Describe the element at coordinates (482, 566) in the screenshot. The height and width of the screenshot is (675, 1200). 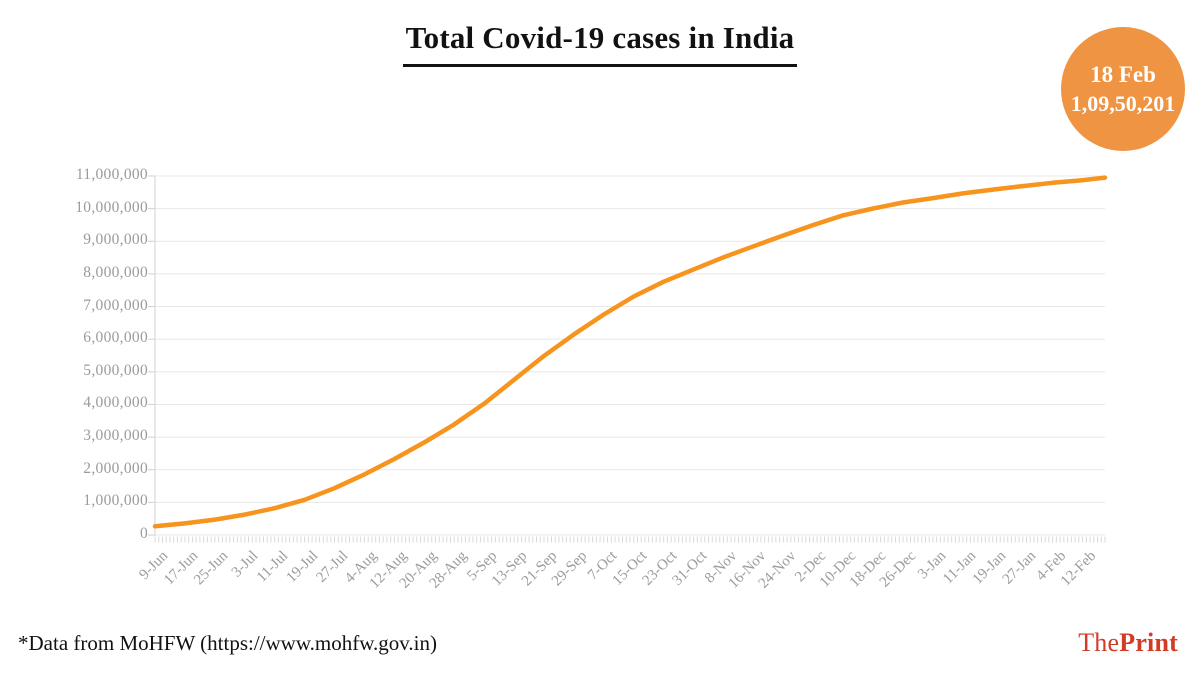
I see `x-tick-label: 5-Sep` at that location.